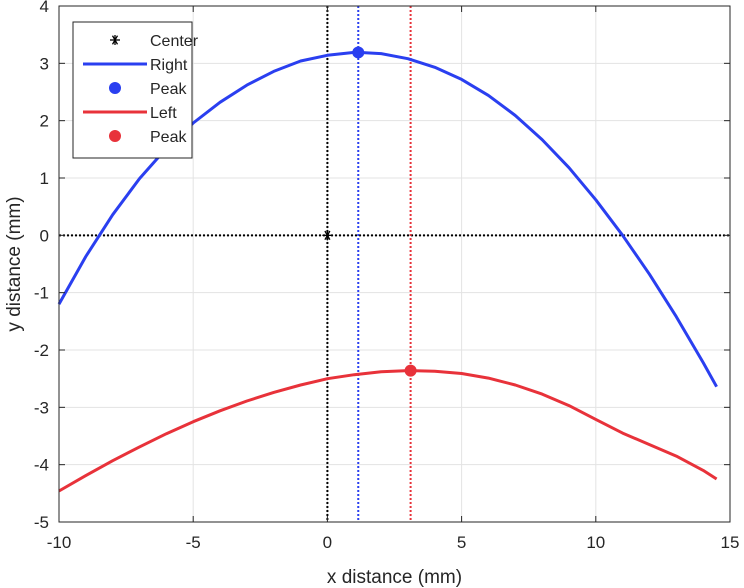  Describe the element at coordinates (41, 465) in the screenshot. I see `y-tick-label: -4` at that location.